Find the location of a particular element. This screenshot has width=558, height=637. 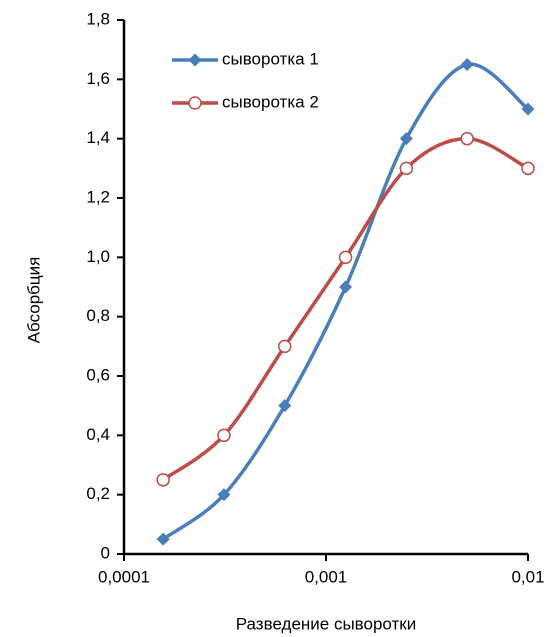

x-tick-label: 0,001 is located at coordinates (326, 576).